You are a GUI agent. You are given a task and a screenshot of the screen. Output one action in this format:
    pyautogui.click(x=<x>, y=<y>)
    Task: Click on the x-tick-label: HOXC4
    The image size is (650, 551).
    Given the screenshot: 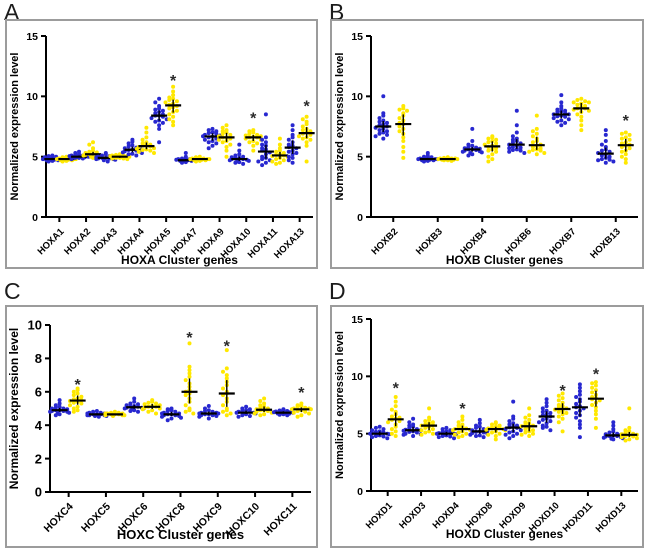 What is the action you would take?
    pyautogui.click(x=59, y=518)
    